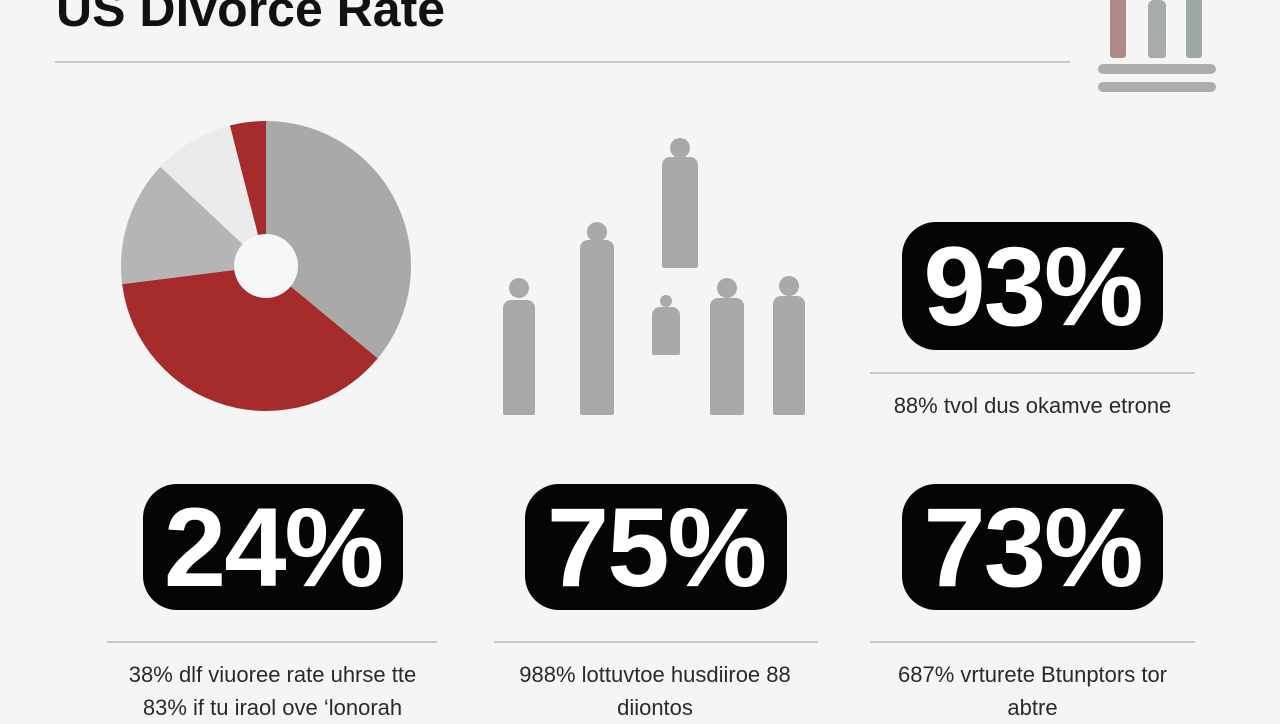 The height and width of the screenshot is (724, 1280). I want to click on stat-caption: 88% tvol dus okamve etrone, so click(1032, 405).